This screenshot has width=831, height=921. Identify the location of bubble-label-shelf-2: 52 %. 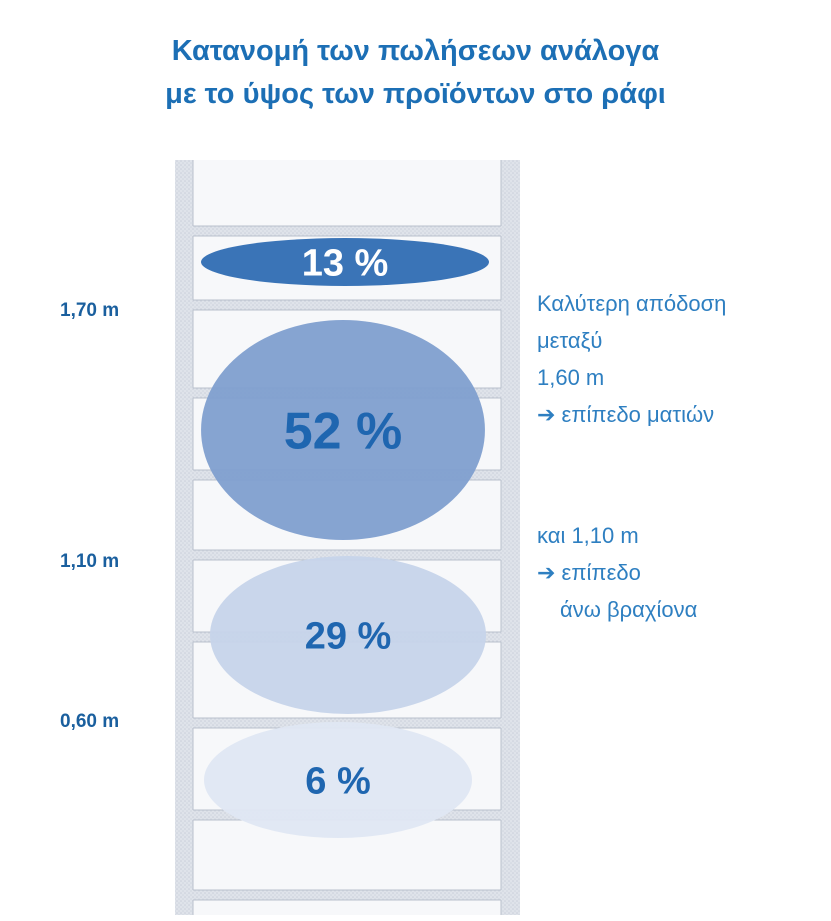
(343, 432).